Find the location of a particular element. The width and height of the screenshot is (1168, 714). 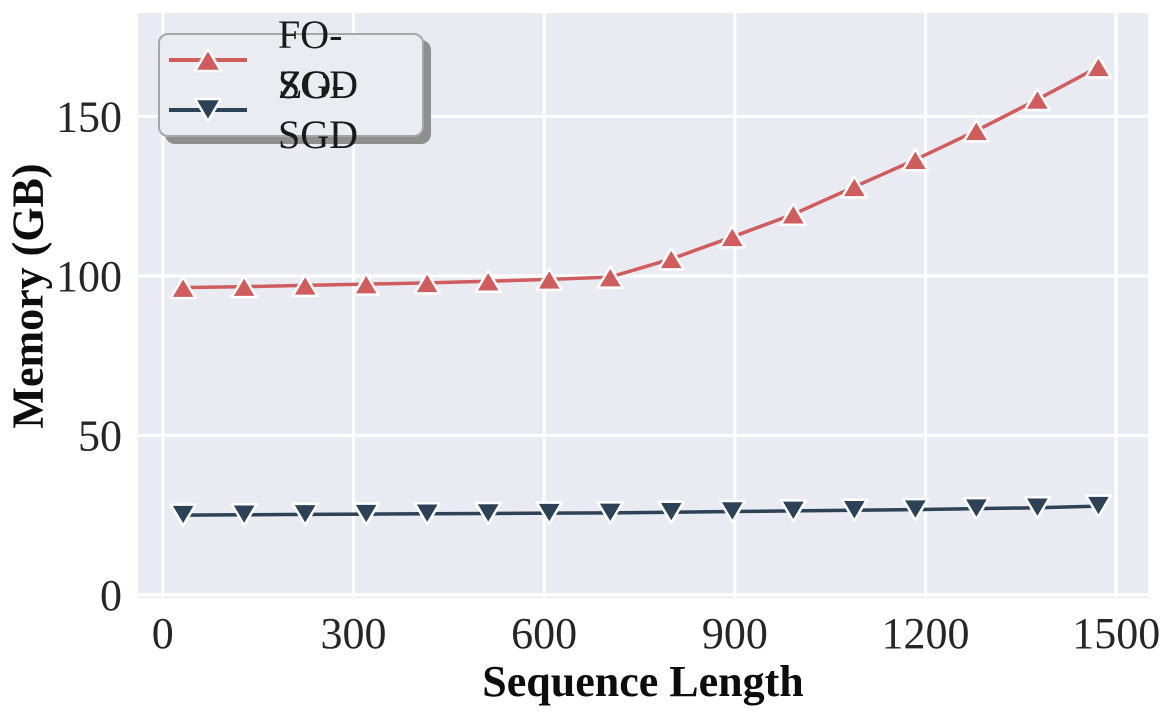

y-tick-label: 100 is located at coordinates (89, 276).